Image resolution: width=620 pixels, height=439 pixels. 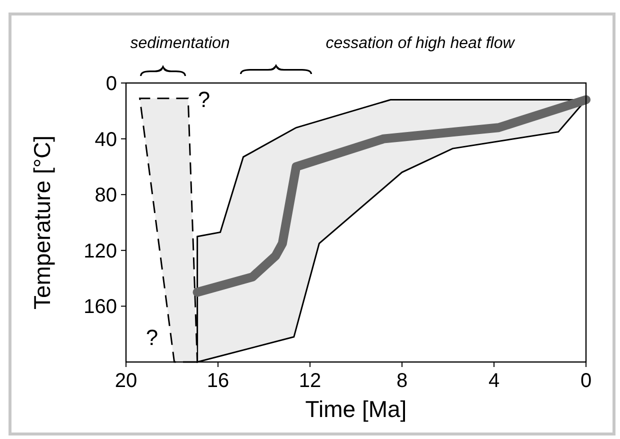 I want to click on y-axis-title: Temperature [°C], so click(x=42, y=222).